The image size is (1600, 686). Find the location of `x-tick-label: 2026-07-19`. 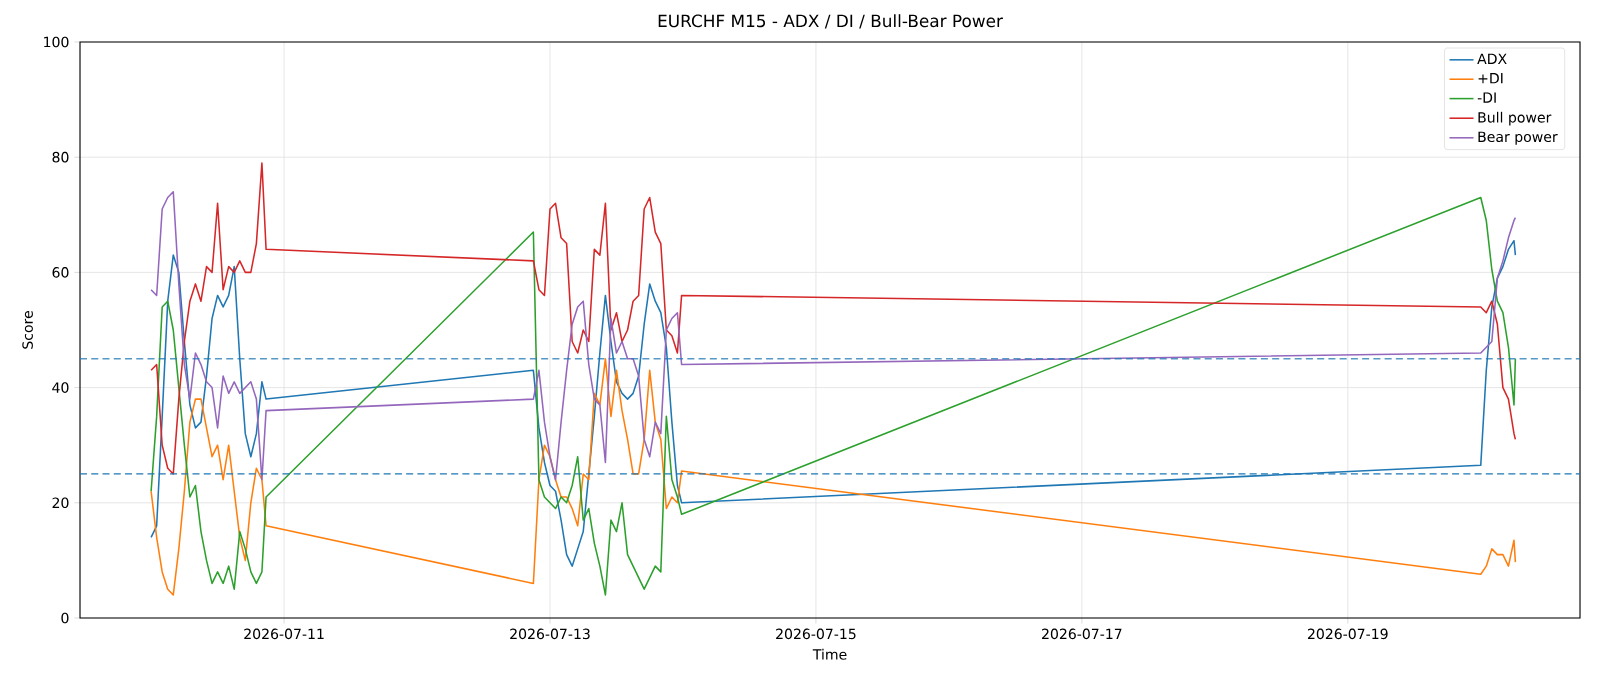

x-tick-label: 2026-07-19 is located at coordinates (1347, 634).